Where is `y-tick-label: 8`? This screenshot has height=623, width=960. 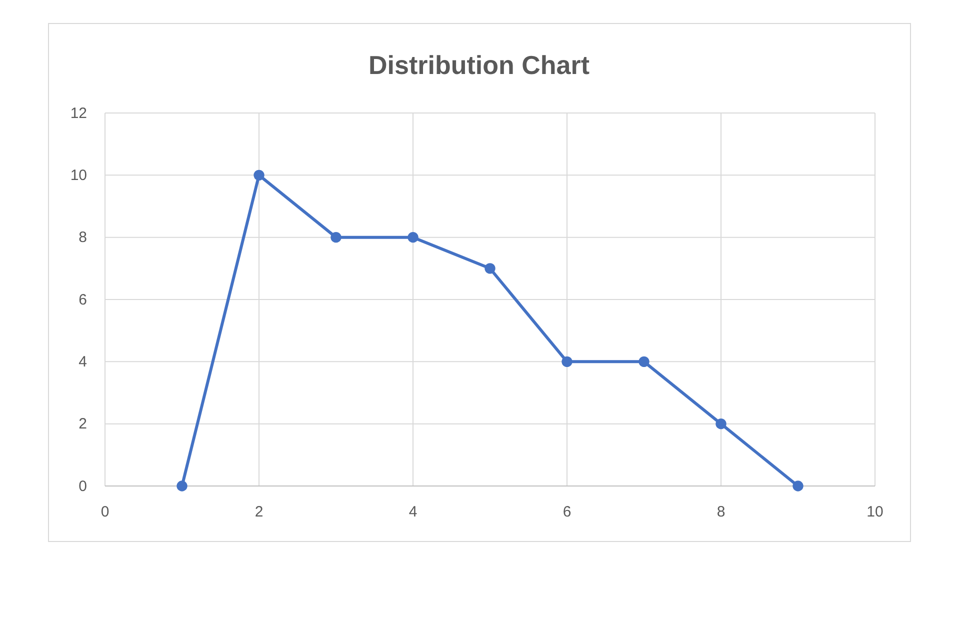 y-tick-label: 8 is located at coordinates (82, 237).